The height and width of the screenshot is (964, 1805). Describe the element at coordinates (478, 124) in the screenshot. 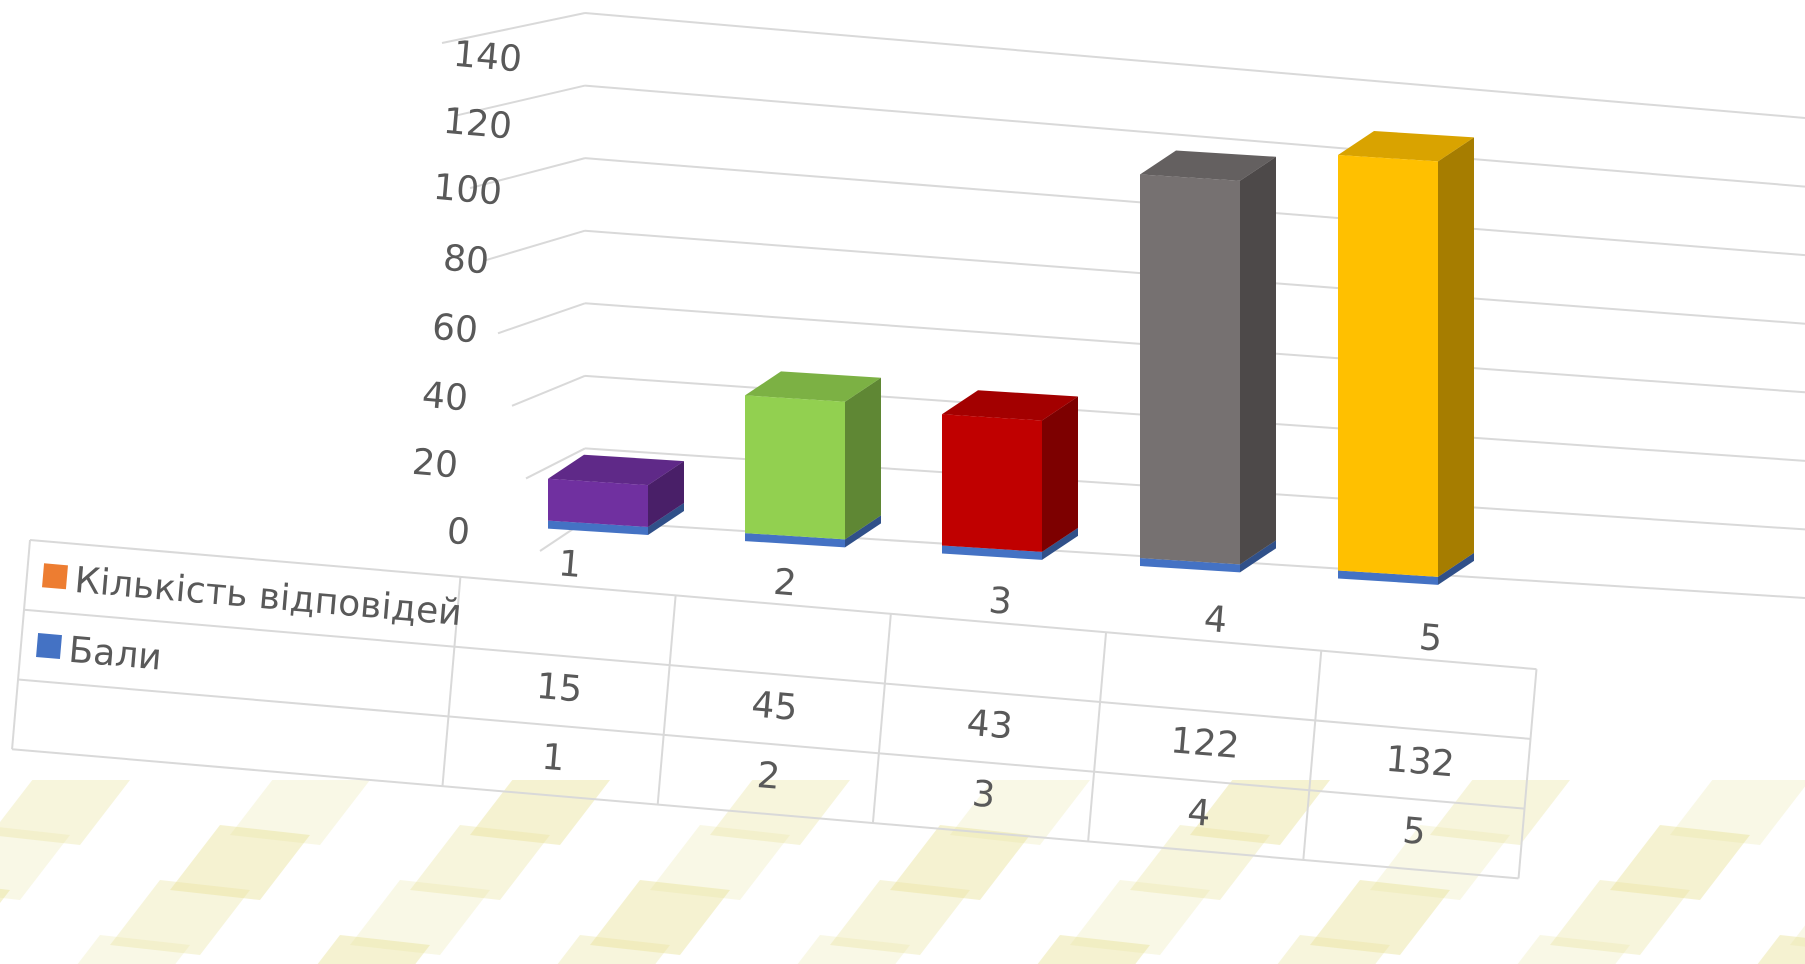

I see `y-tick-label: 120` at that location.